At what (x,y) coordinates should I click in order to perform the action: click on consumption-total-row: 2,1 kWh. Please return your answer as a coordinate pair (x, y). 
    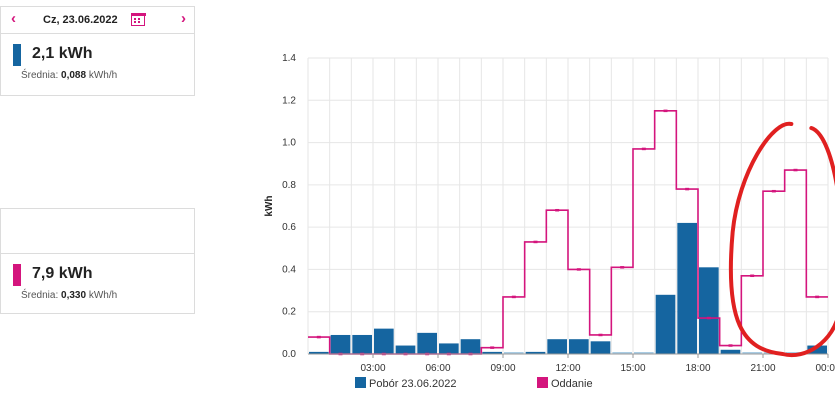
    Looking at the image, I should click on (97, 50).